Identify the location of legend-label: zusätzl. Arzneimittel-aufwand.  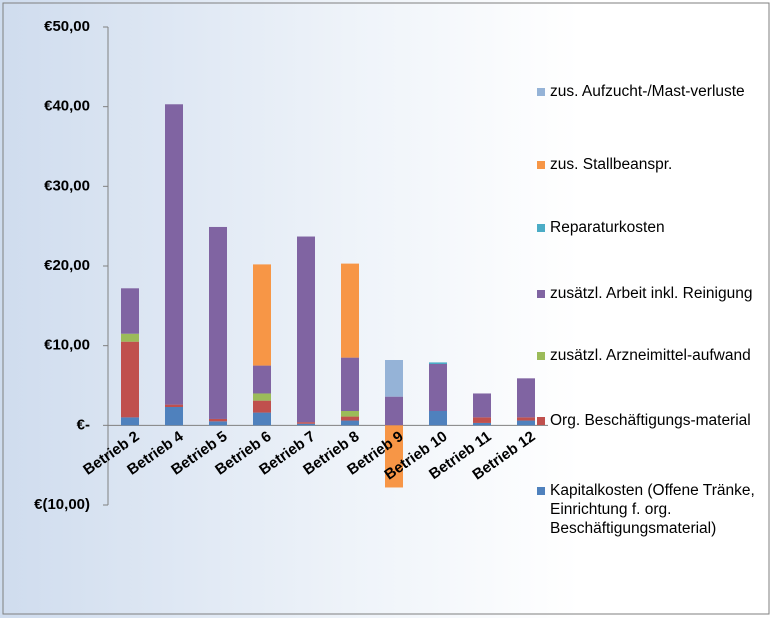
(650, 355).